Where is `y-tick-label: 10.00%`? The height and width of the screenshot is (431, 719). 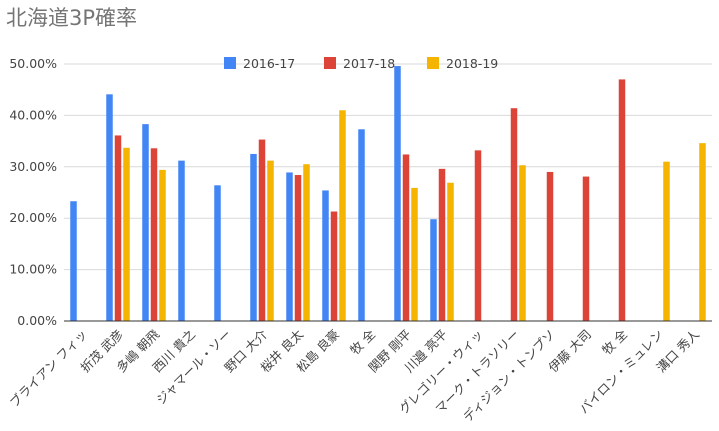 y-tick-label: 10.00% is located at coordinates (33, 269).